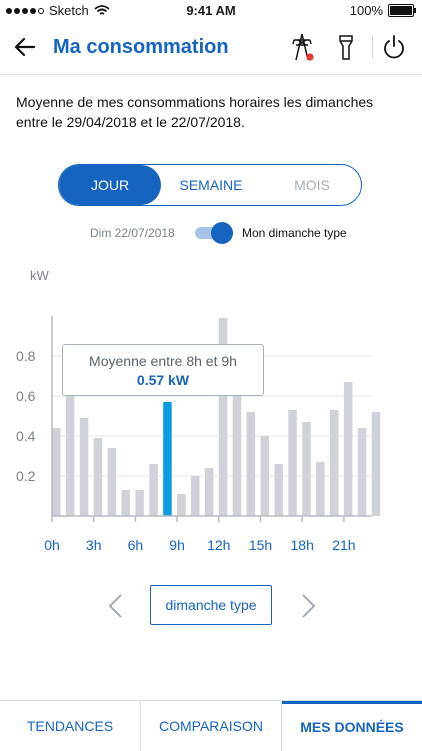  I want to click on tab-month: MOIS, so click(312, 185).